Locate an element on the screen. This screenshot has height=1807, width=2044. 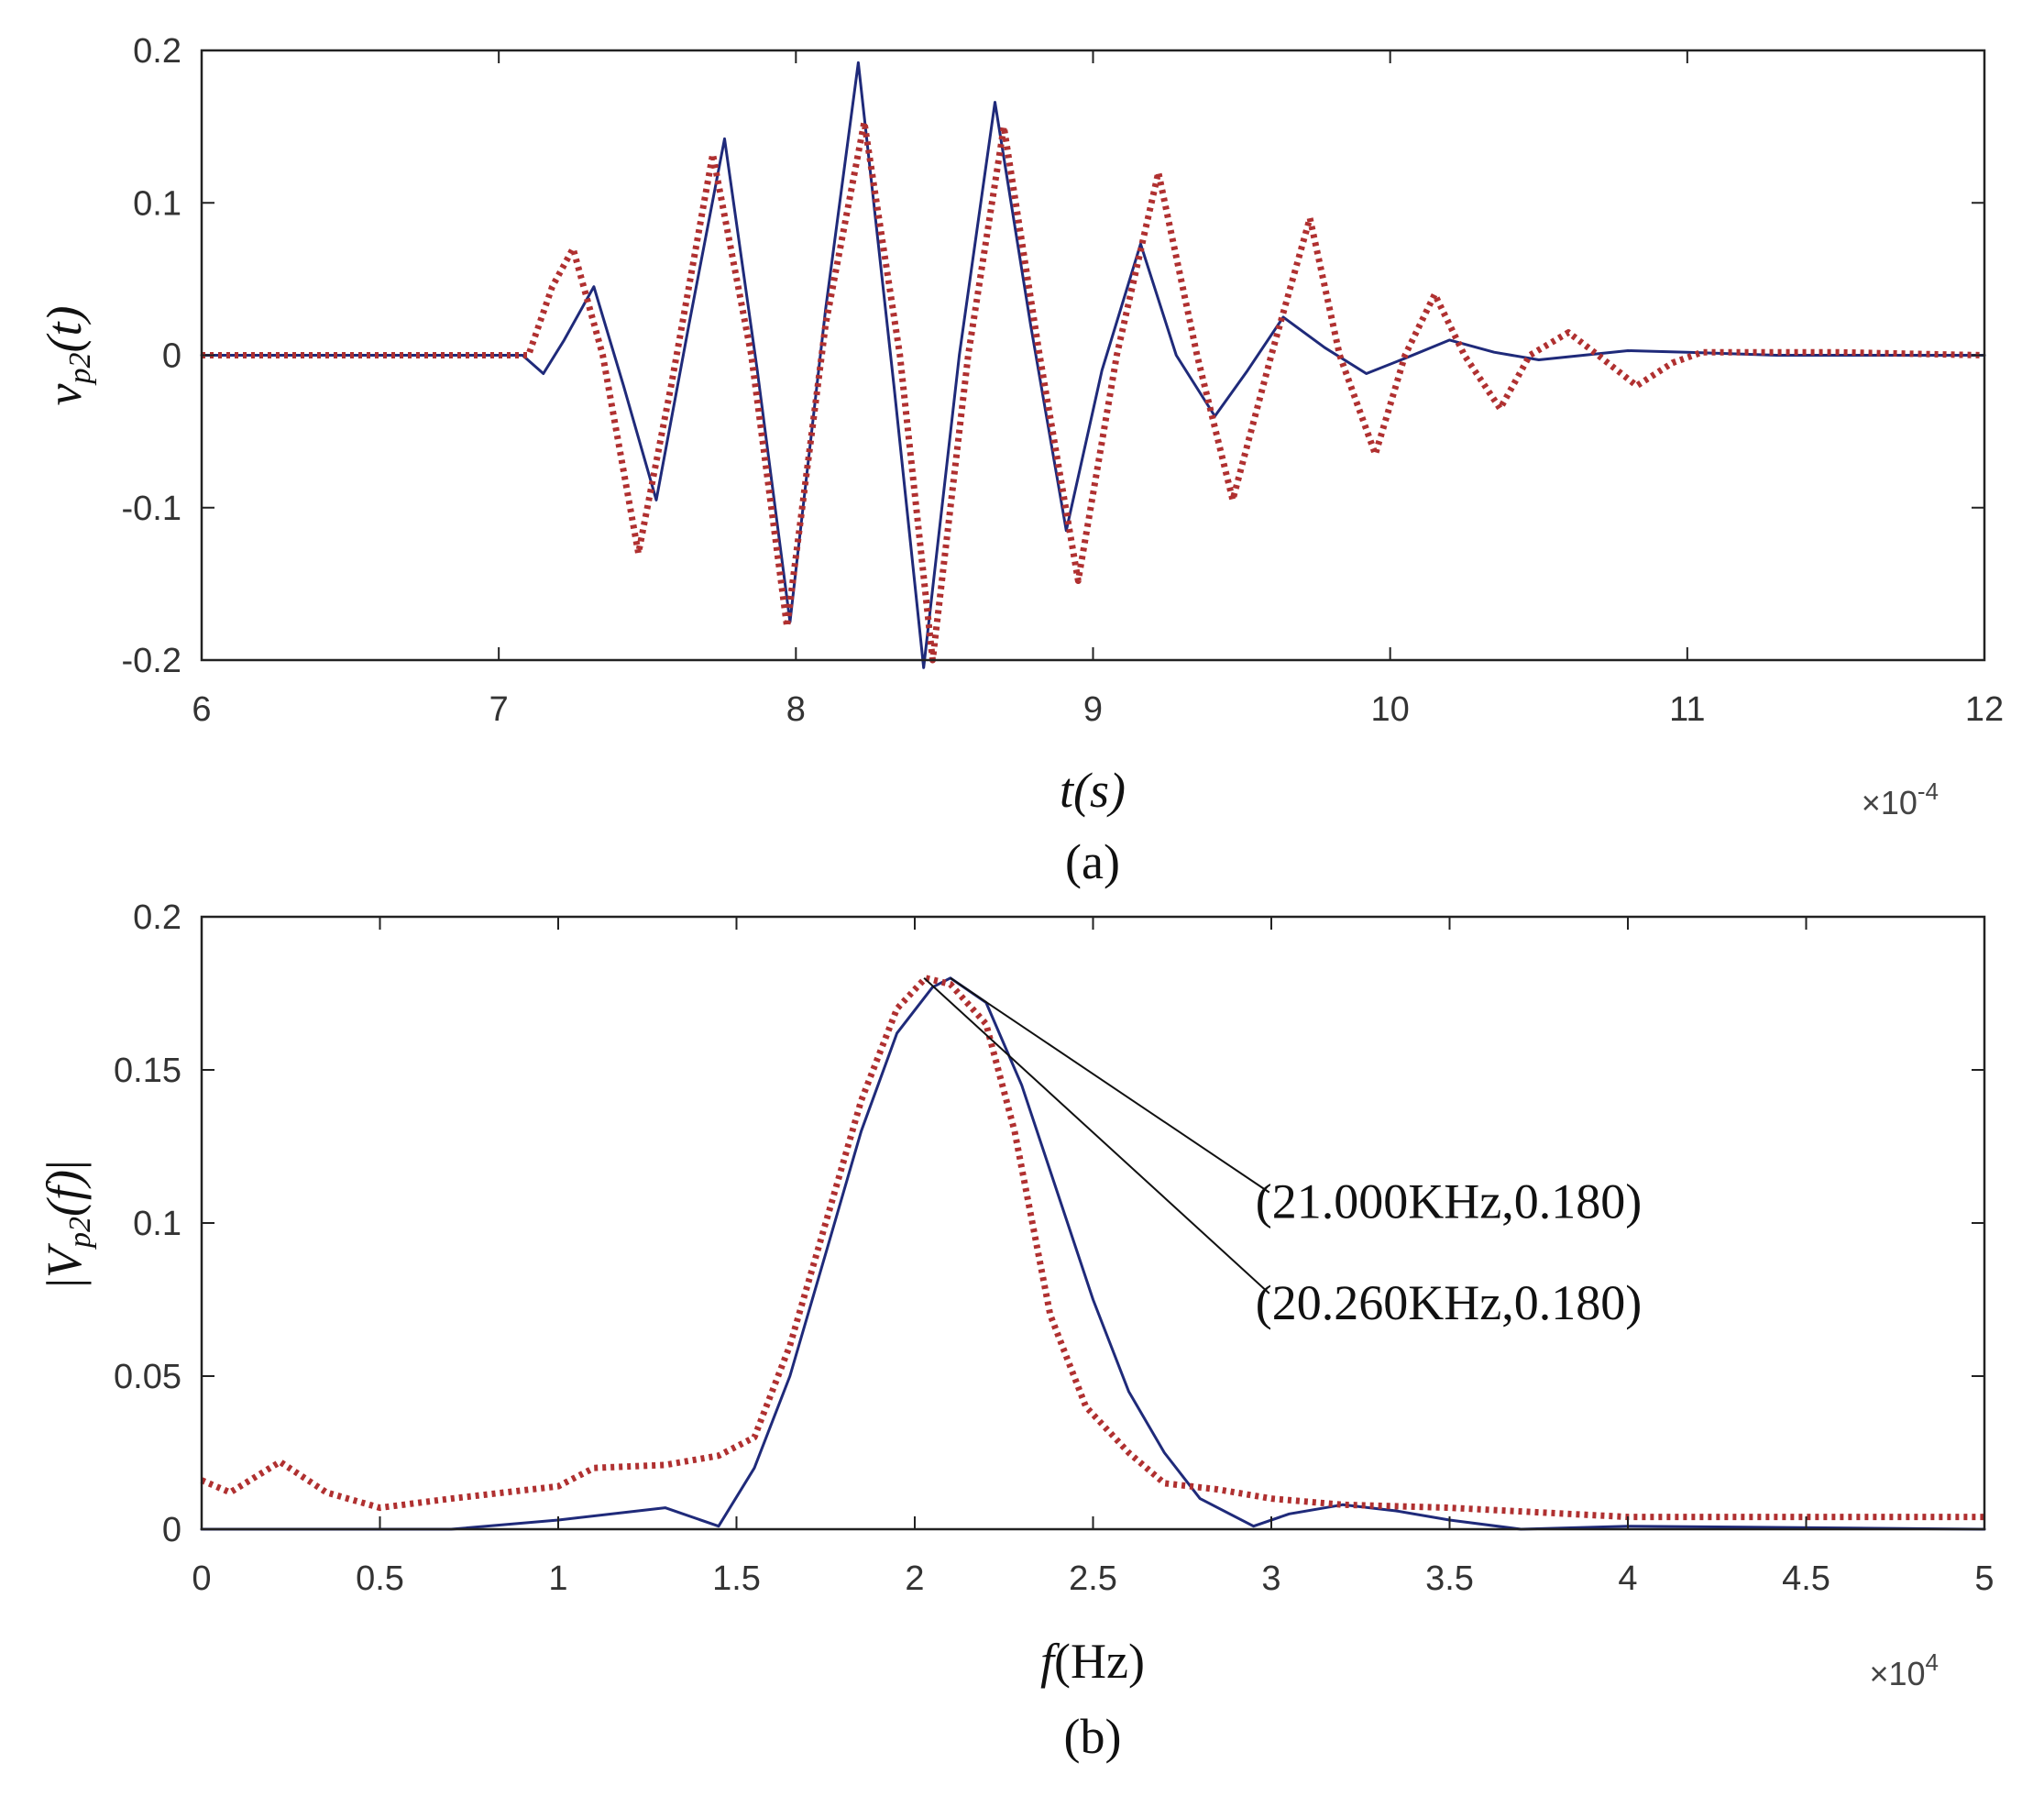
panel-a-x-tick-label: 8 is located at coordinates (796, 709).